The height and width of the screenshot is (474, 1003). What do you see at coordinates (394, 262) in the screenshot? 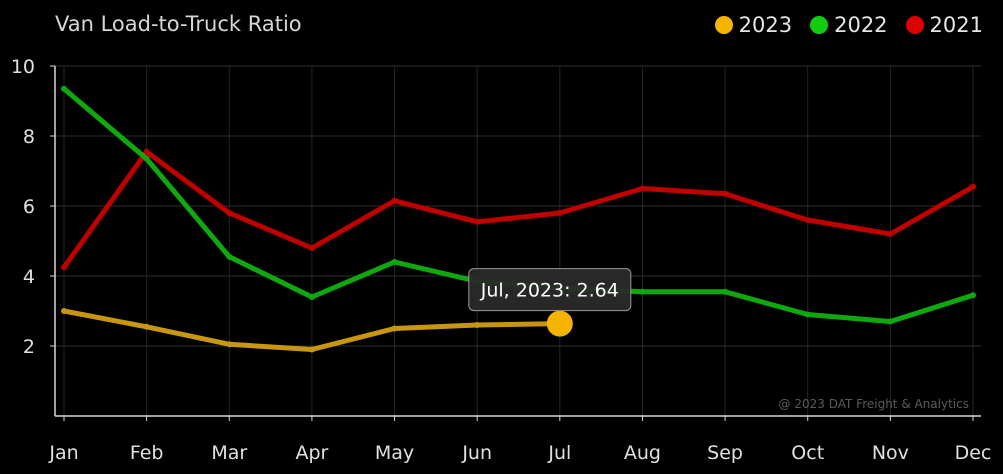
I see `data-point-2022-May` at bounding box center [394, 262].